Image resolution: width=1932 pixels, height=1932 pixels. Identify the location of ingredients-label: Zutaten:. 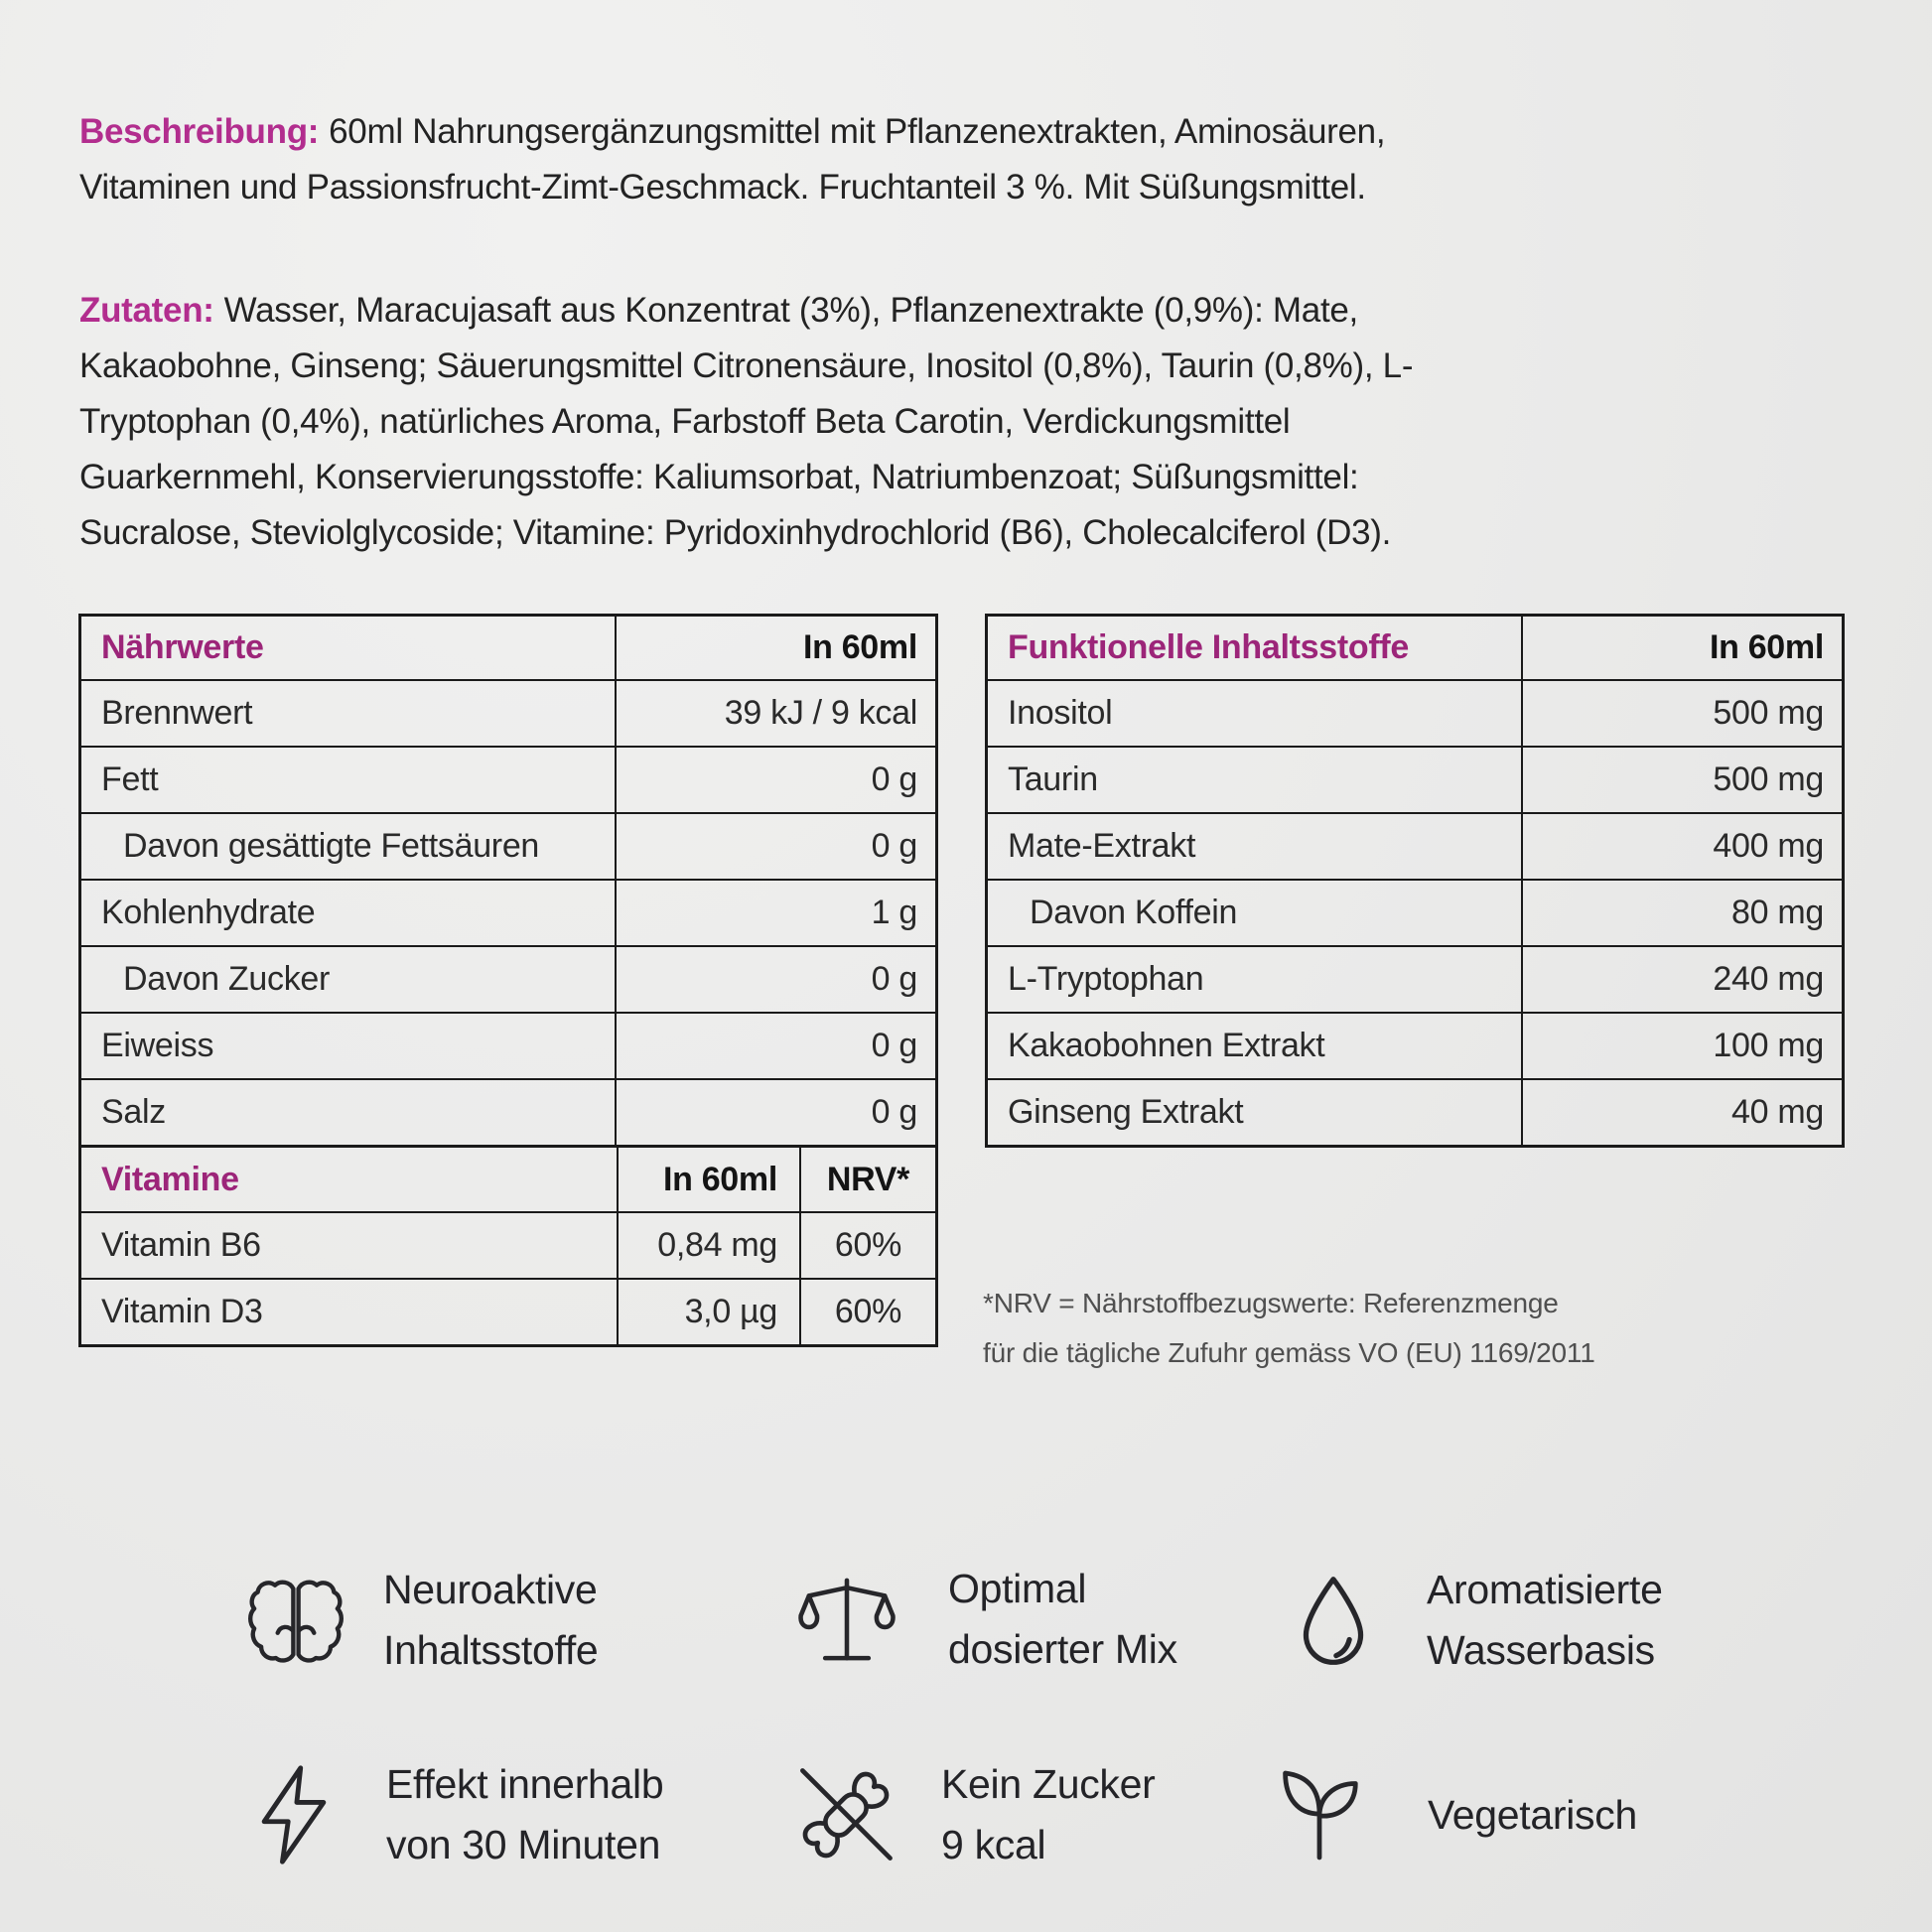
(147, 310).